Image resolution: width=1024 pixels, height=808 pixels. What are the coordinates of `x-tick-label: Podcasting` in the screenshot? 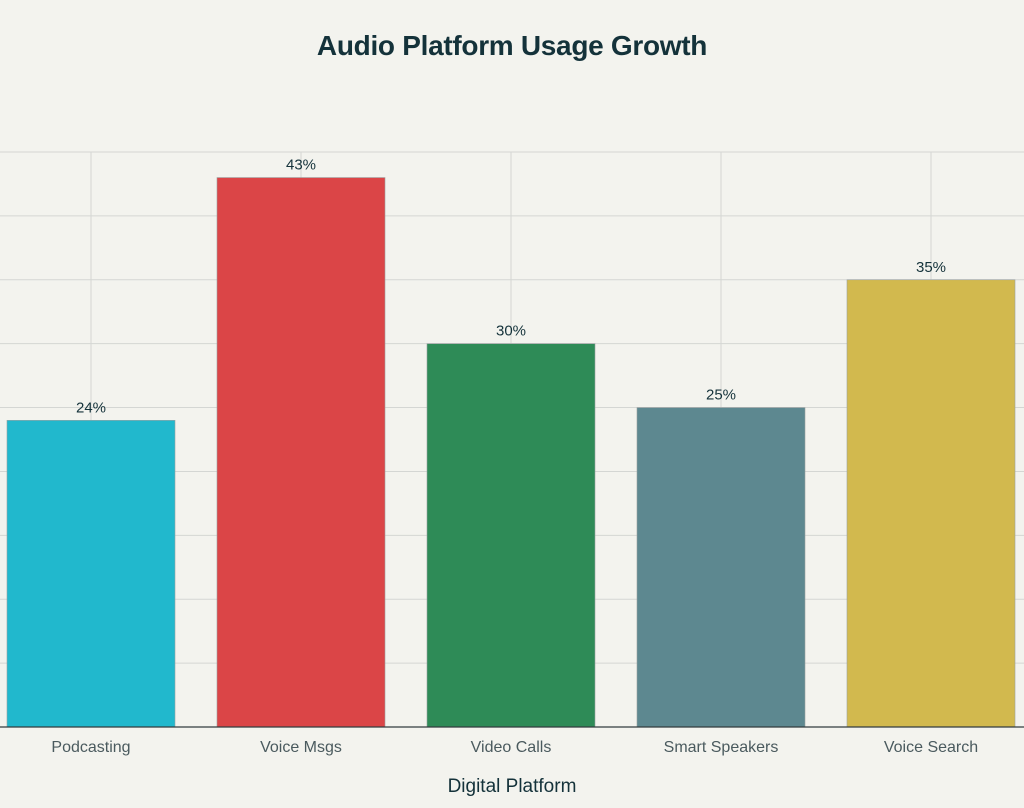 It's located at (90, 747).